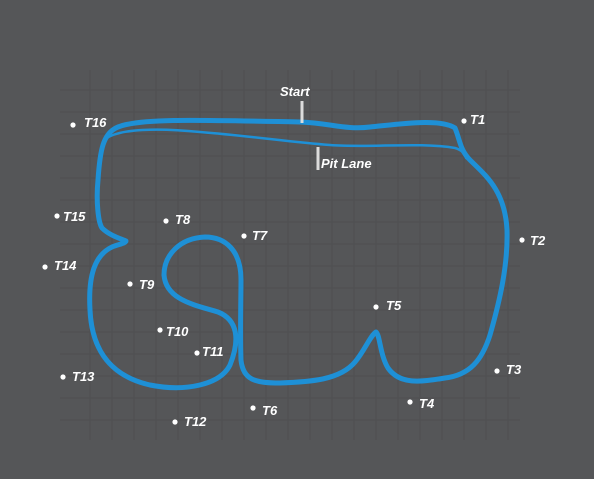 Image resolution: width=594 pixels, height=479 pixels. What do you see at coordinates (166, 221) in the screenshot?
I see `turn-dot-t8` at bounding box center [166, 221].